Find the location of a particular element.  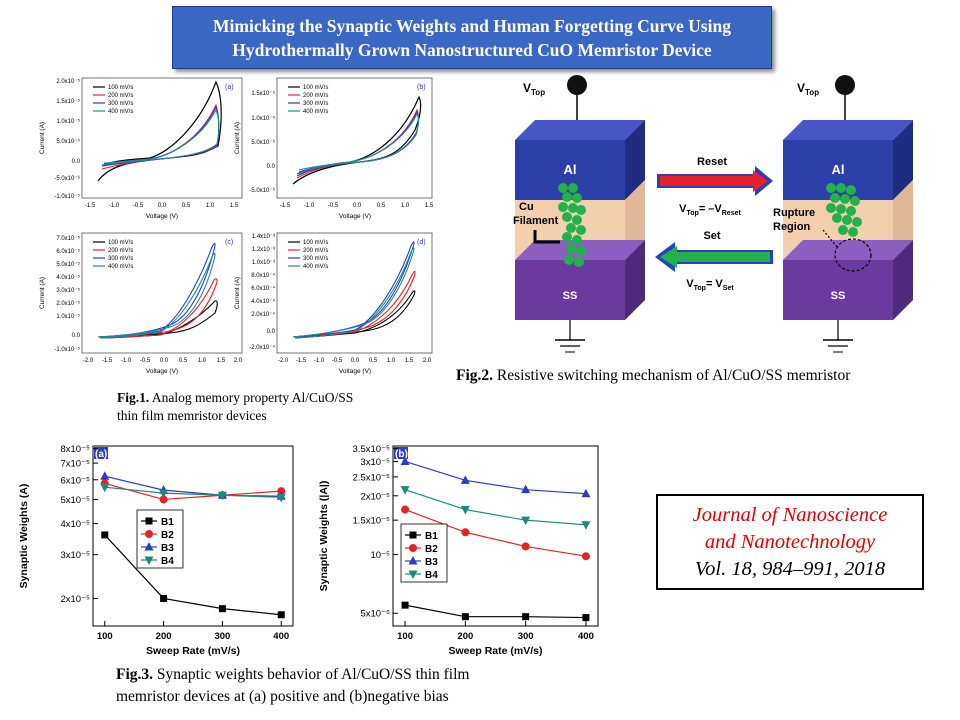

svg-text: 2.0x10⁻⁴ is located at coordinates (263, 314).